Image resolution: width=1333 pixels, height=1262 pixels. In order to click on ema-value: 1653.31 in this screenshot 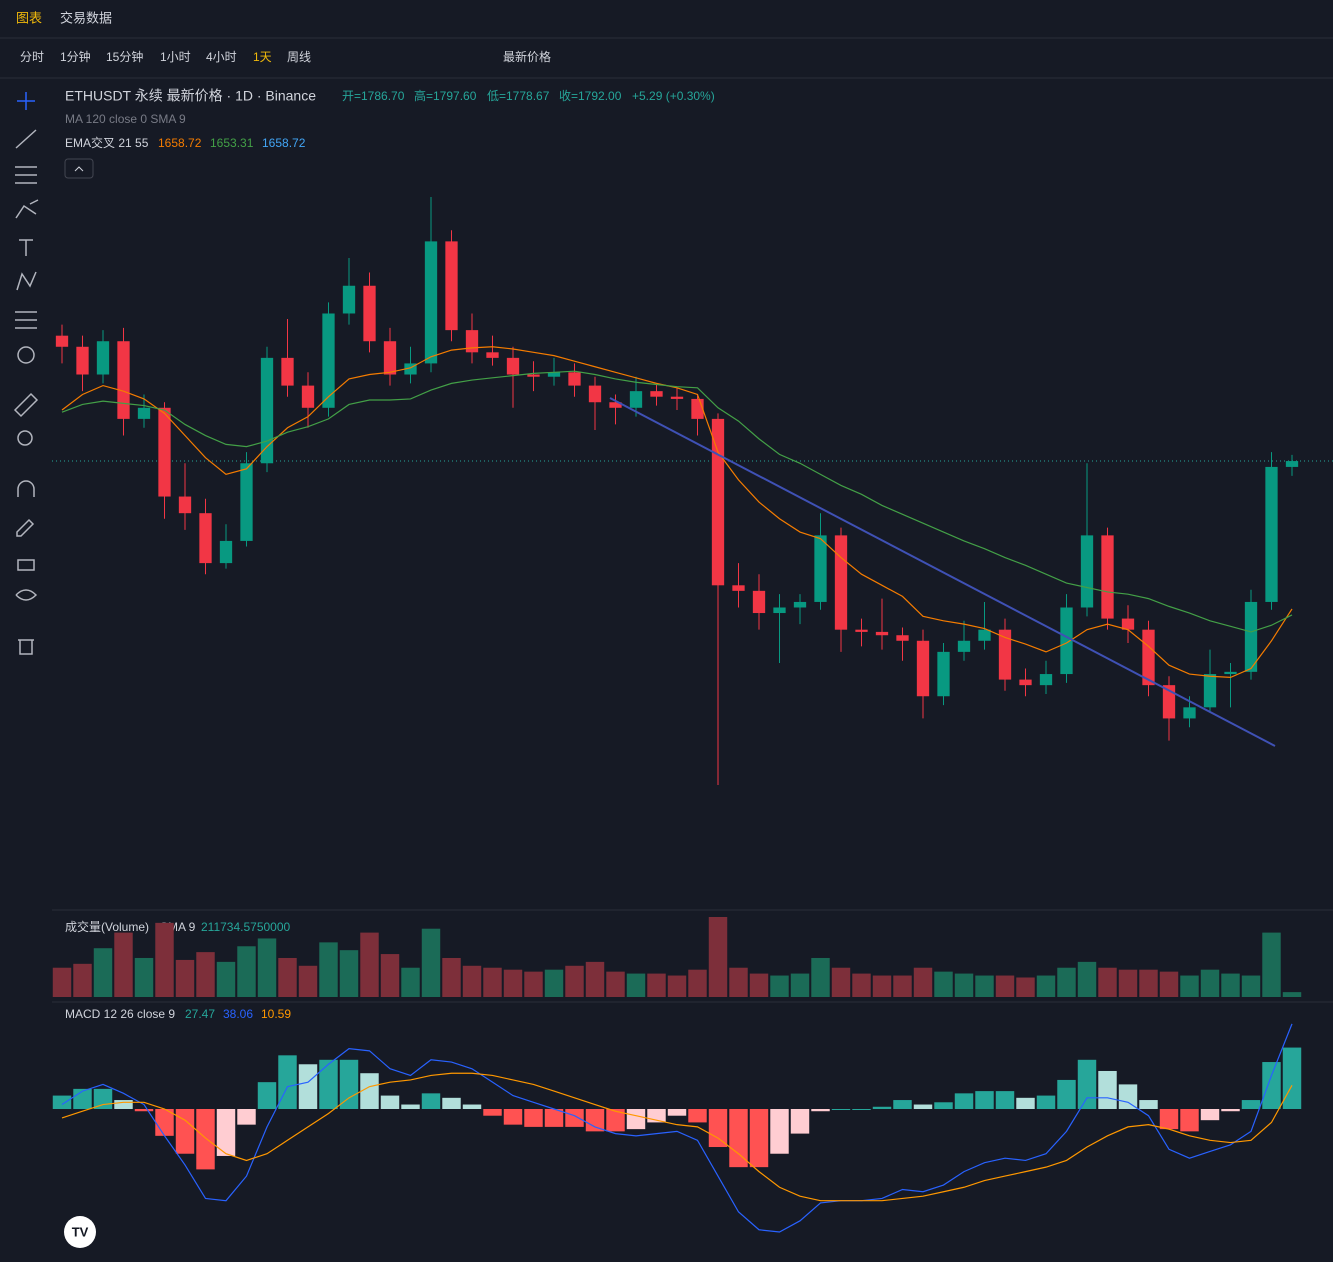, I will do `click(232, 143)`.